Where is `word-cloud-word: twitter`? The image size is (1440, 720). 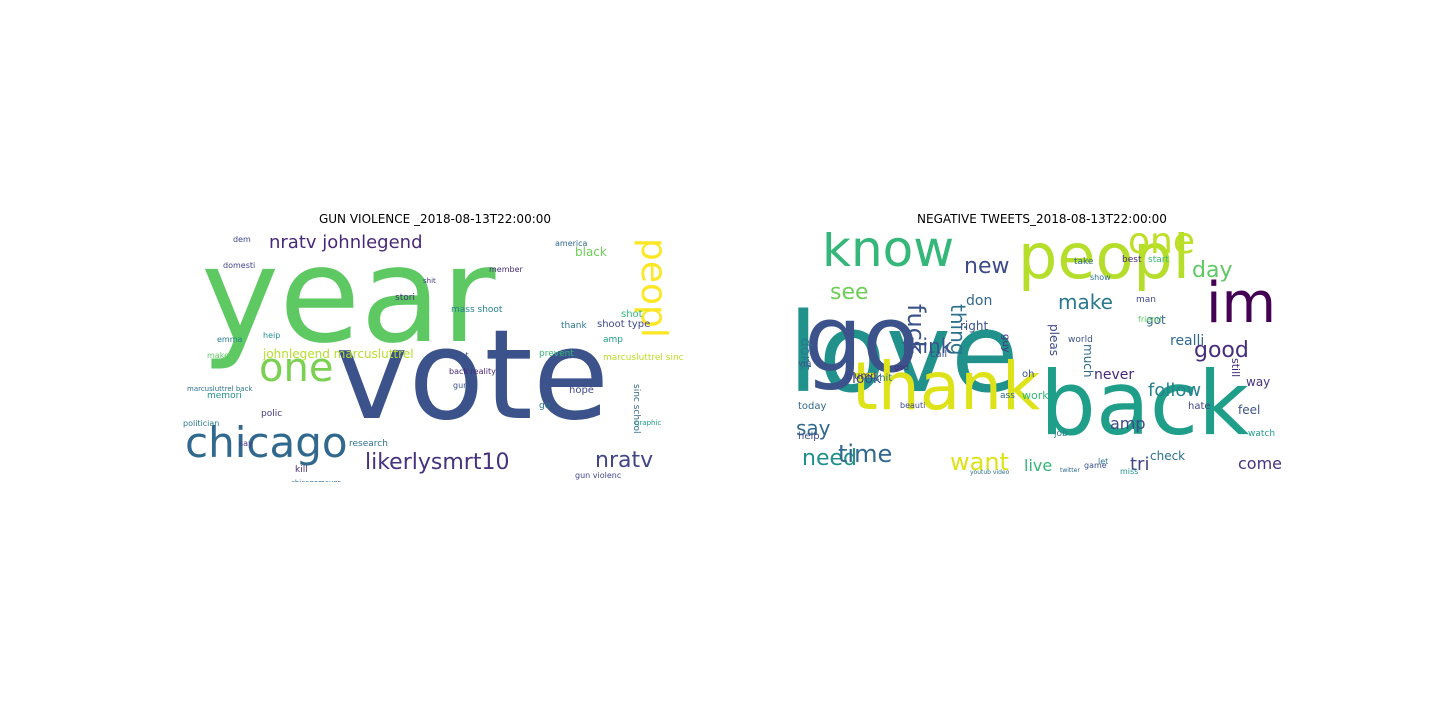 word-cloud-word: twitter is located at coordinates (1070, 470).